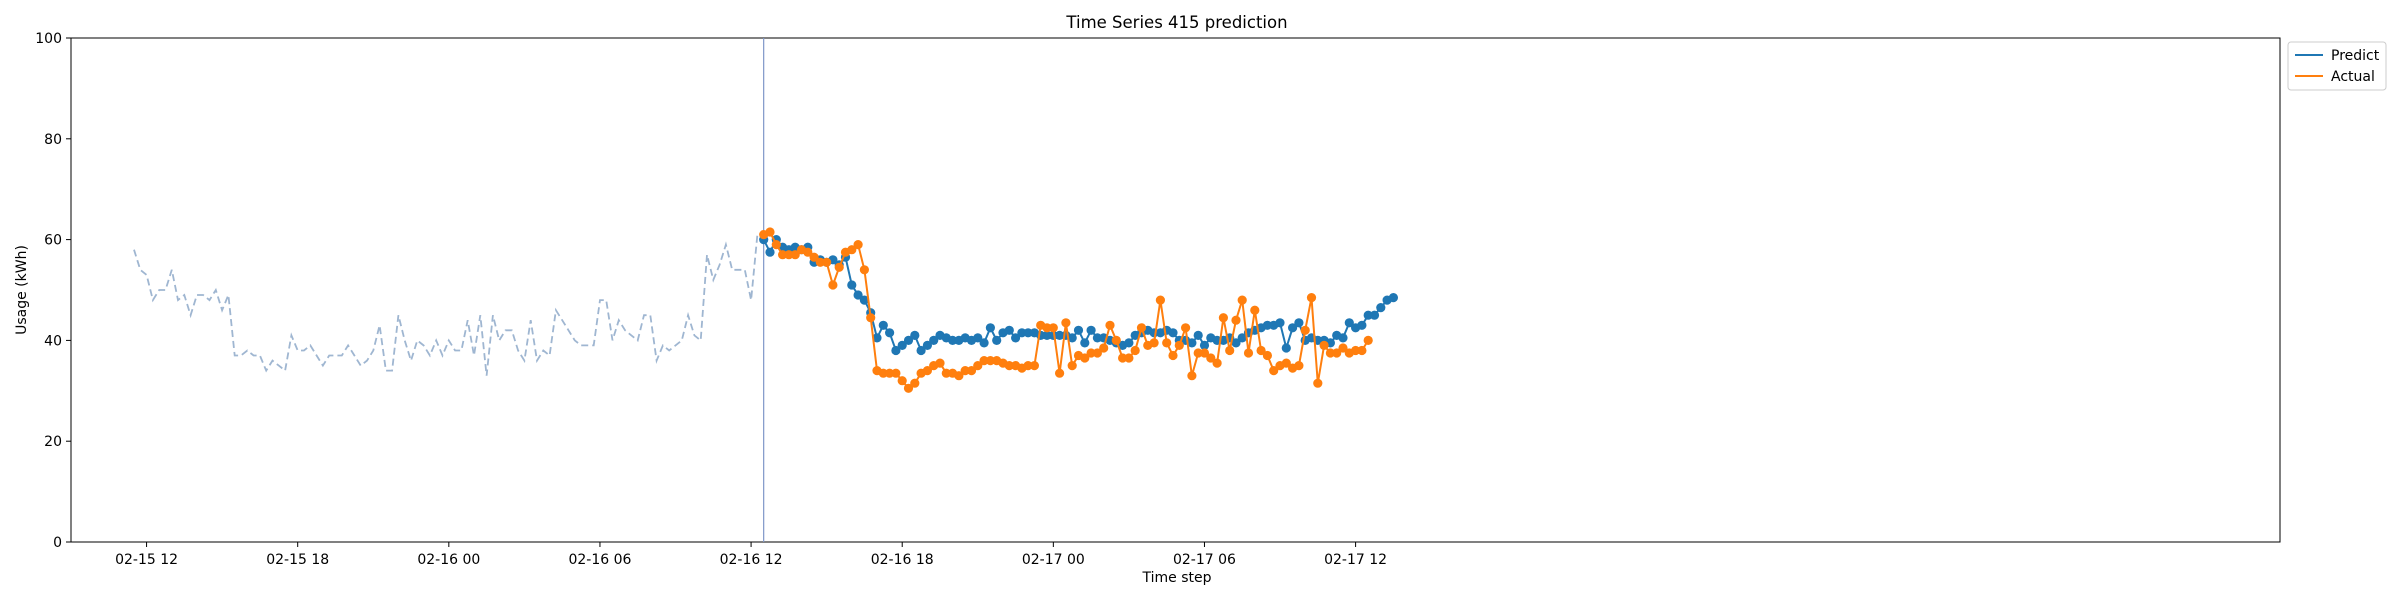 The image size is (2400, 600). What do you see at coordinates (297, 560) in the screenshot?
I see `x-tick-label: 02-15 18` at bounding box center [297, 560].